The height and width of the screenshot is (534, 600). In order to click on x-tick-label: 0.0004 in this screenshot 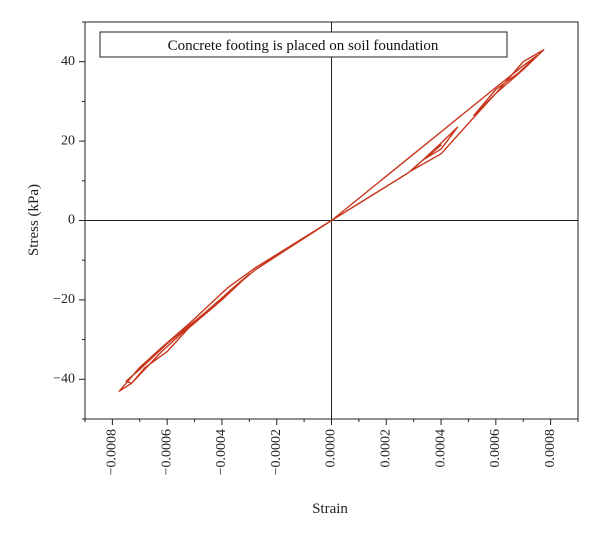, I will do `click(440, 448)`.